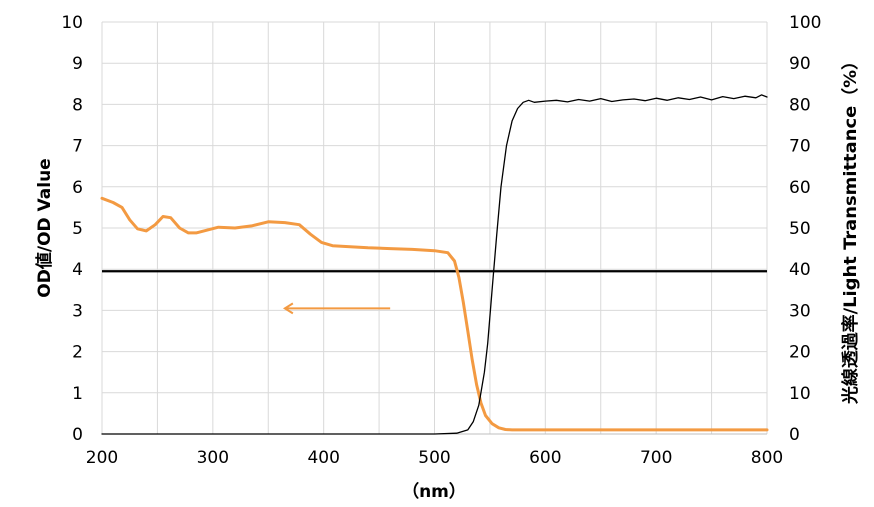  What do you see at coordinates (767, 458) in the screenshot?
I see `x-tick-label: 800` at bounding box center [767, 458].